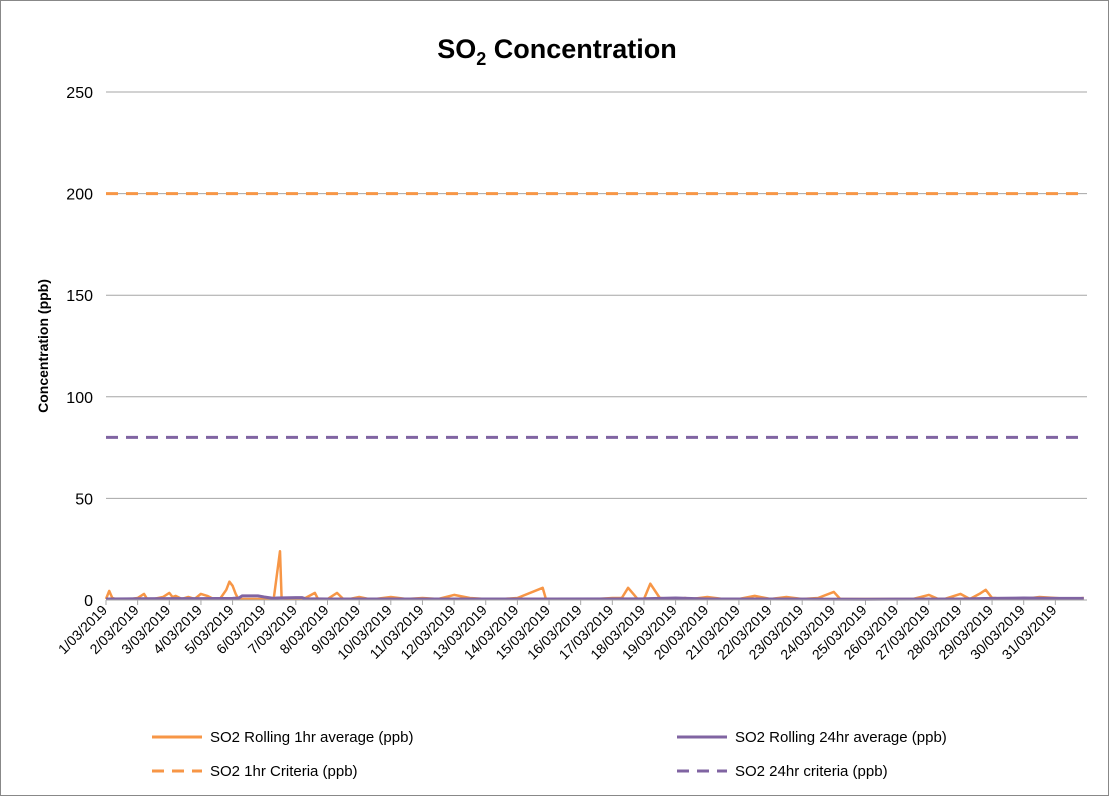 The width and height of the screenshot is (1109, 796). I want to click on y-tick-labels: 0 50 100 150 200 250, so click(79, 347).